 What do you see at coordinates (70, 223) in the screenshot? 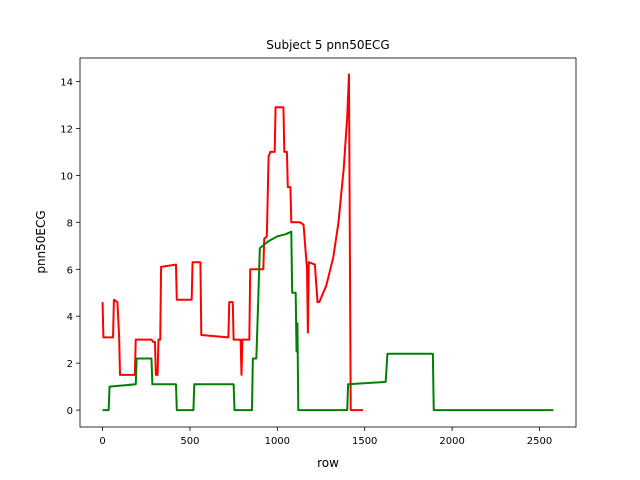
I see `y-tick-label: 8` at bounding box center [70, 223].